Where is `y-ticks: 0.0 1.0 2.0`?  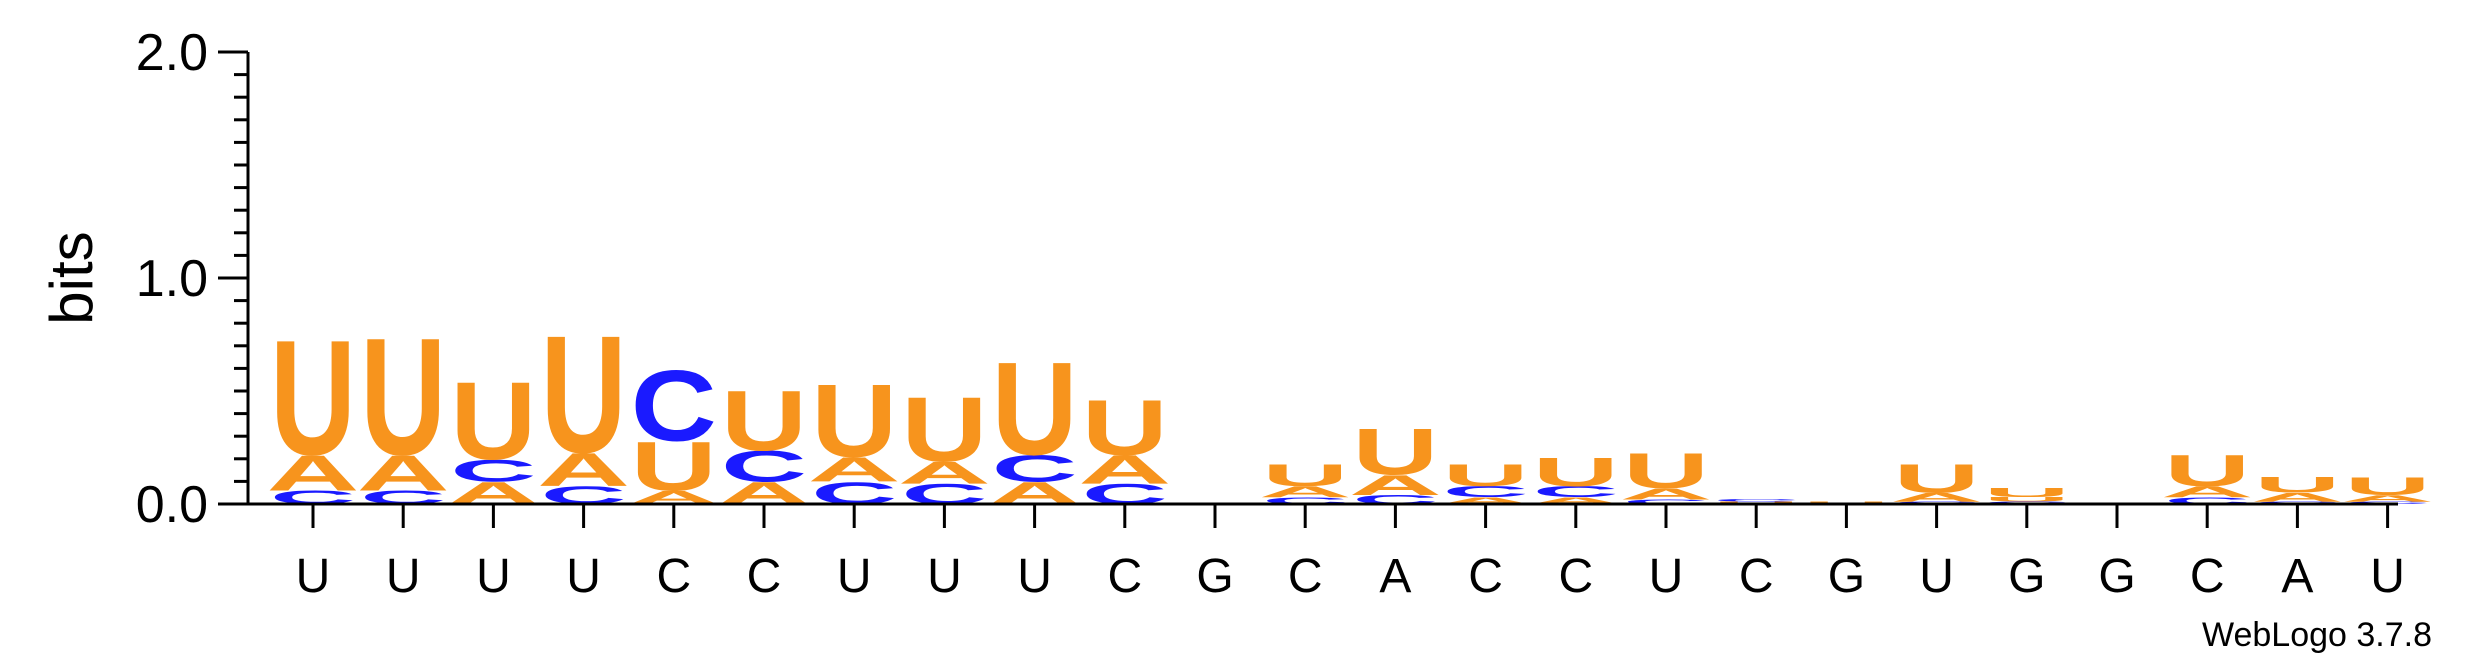
y-ticks: 0.0 1.0 2.0 is located at coordinates (192, 279).